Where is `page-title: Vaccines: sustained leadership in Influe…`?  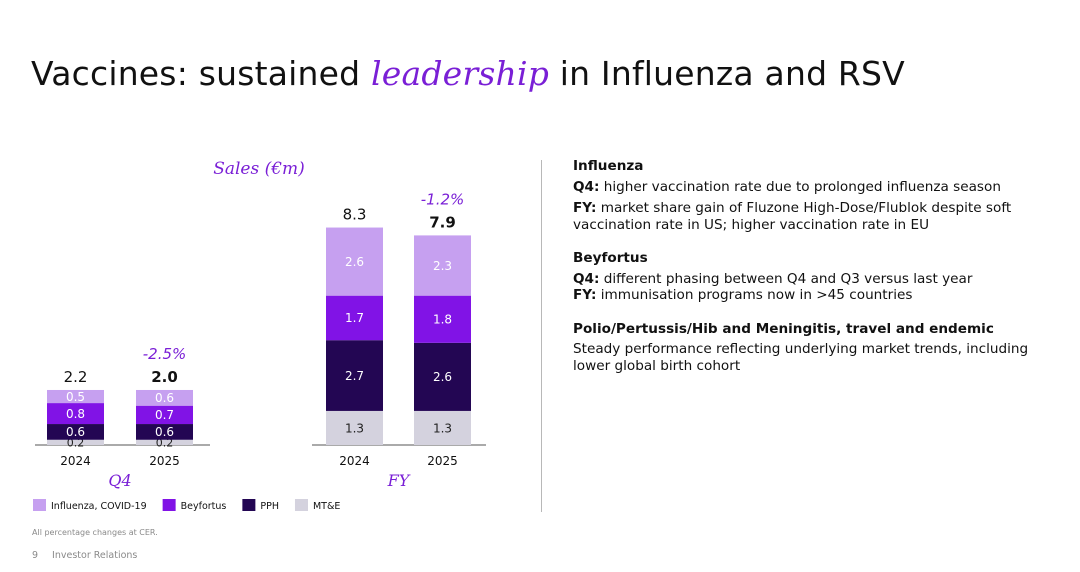 page-title: Vaccines: sustained leadership in Influe… is located at coordinates (468, 73).